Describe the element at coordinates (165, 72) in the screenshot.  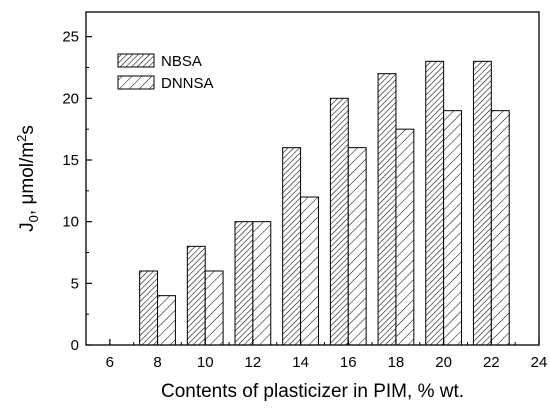
I see `legend: NBSA DNNSA` at that location.